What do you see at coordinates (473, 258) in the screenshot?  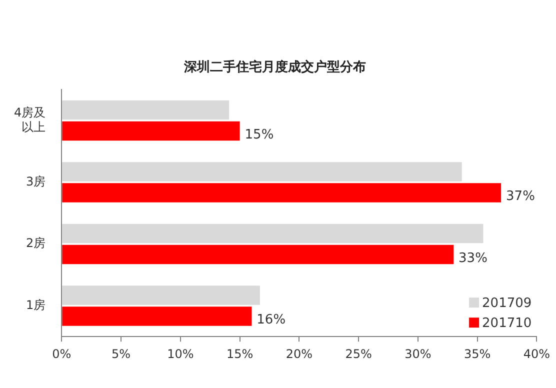 I see `data-label: 33%` at bounding box center [473, 258].